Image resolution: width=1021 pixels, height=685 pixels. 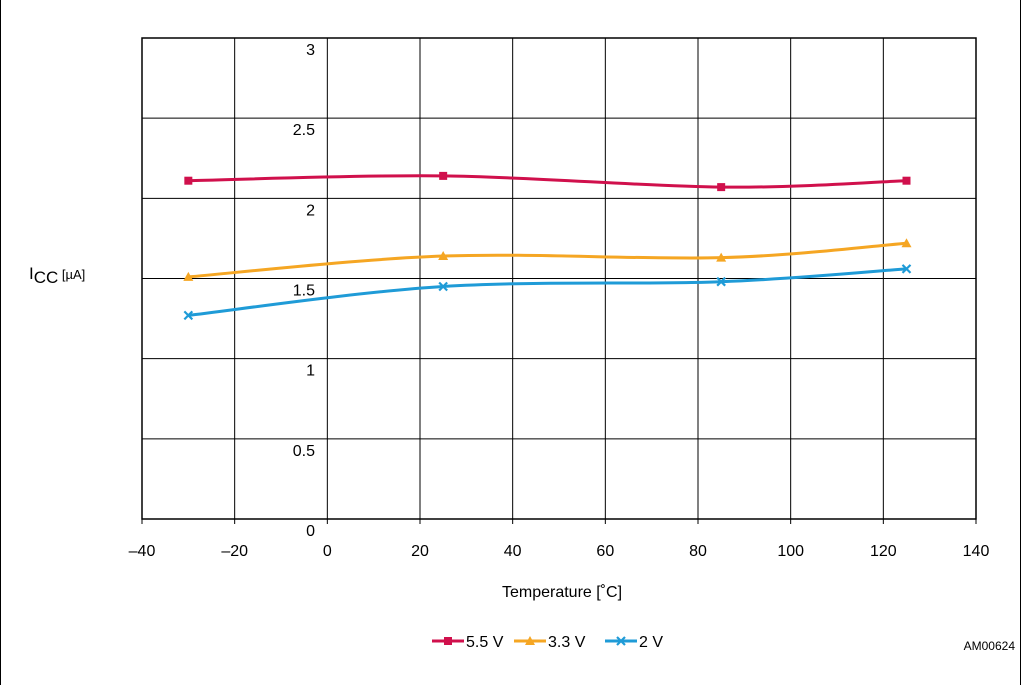 I want to click on x-tick-label: 120, so click(x=883, y=551).